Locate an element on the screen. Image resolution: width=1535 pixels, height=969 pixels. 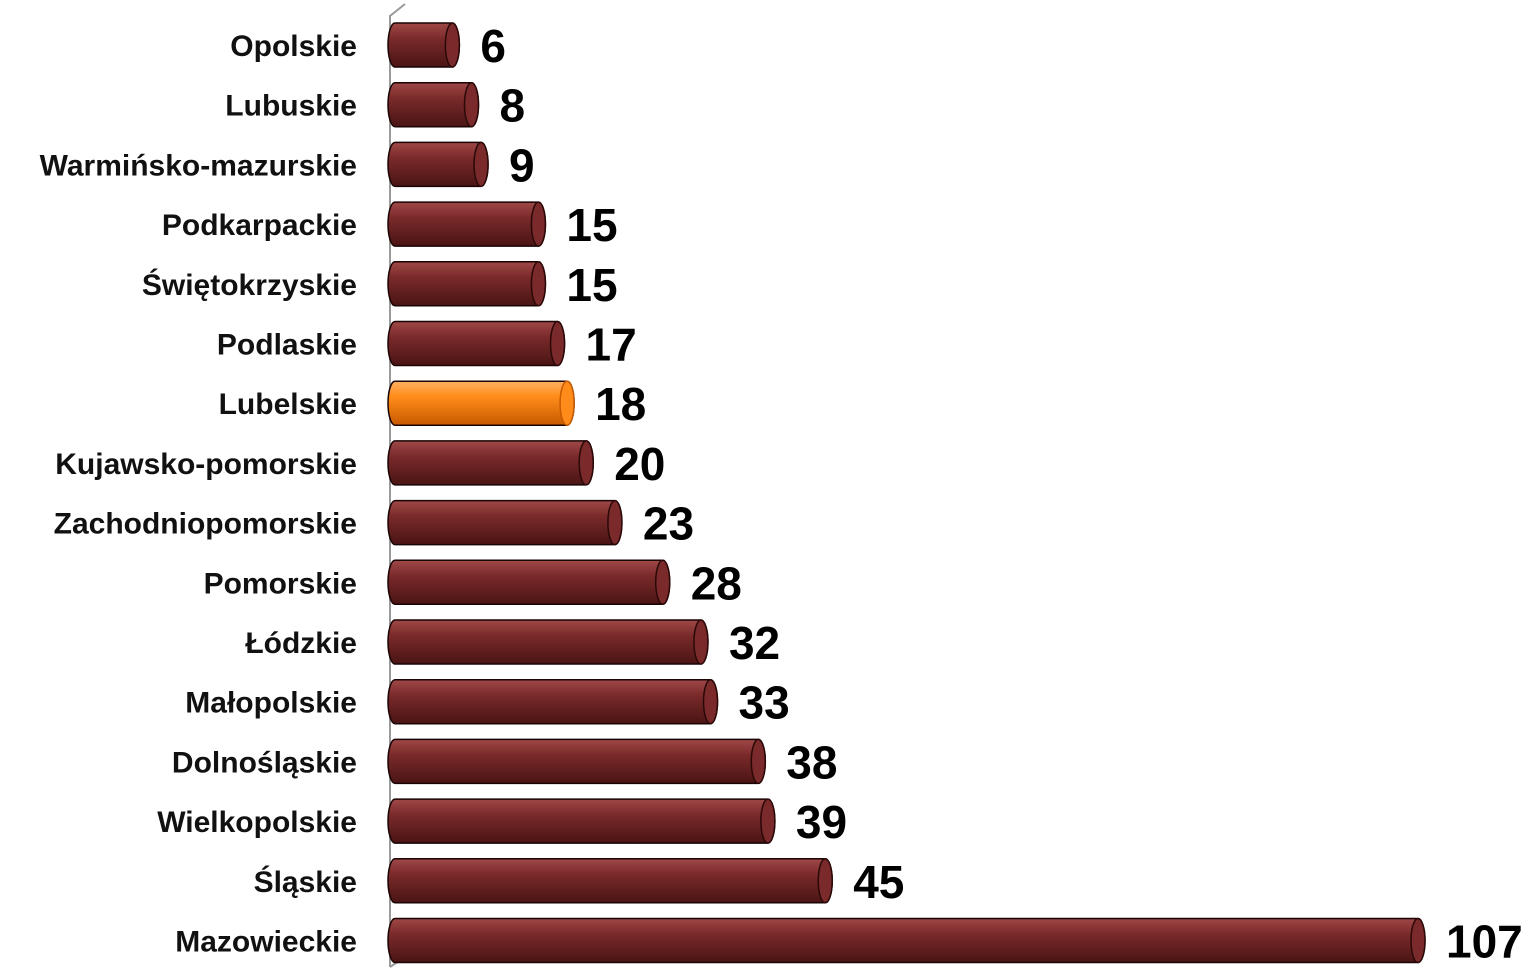
data-label: 17 is located at coordinates (611, 345).